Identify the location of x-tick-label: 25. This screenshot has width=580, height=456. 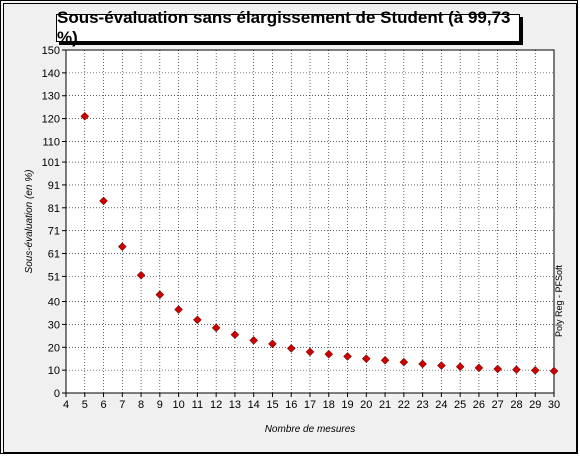
(460, 405).